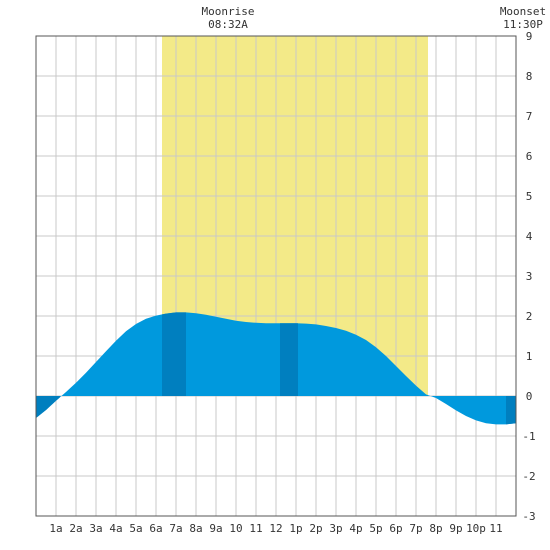 This screenshot has width=550, height=550. What do you see at coordinates (455, 528) in the screenshot?
I see `x-tick-label: 9p` at bounding box center [455, 528].